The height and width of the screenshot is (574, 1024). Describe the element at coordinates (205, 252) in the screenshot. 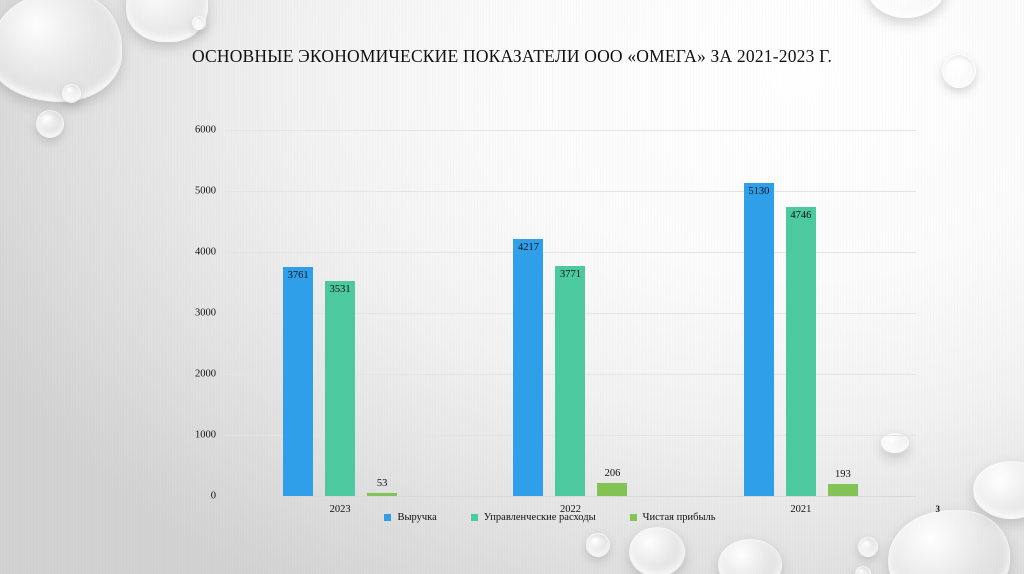

I see `y-axis-tick-label: 4000` at that location.